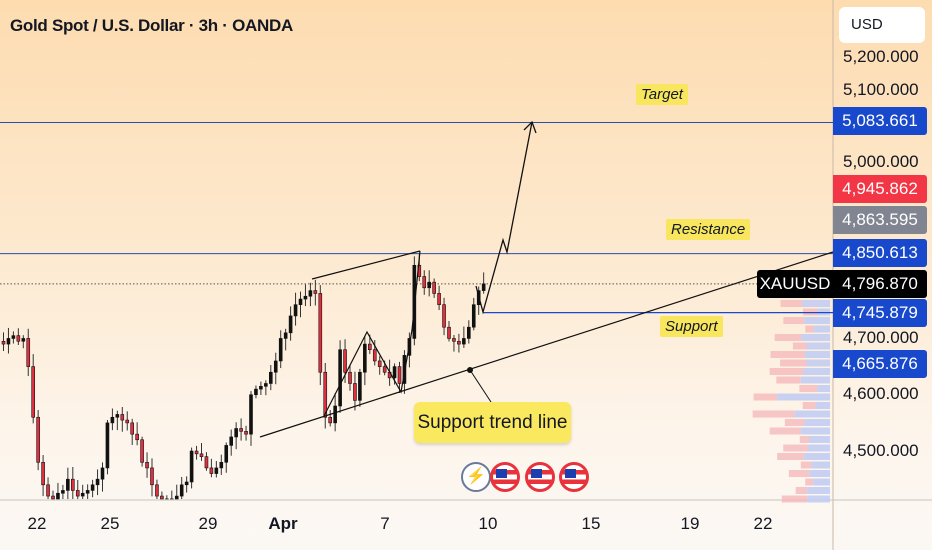 The width and height of the screenshot is (932, 550). What do you see at coordinates (881, 450) in the screenshot?
I see `price-tick: 4,500.000` at bounding box center [881, 450].